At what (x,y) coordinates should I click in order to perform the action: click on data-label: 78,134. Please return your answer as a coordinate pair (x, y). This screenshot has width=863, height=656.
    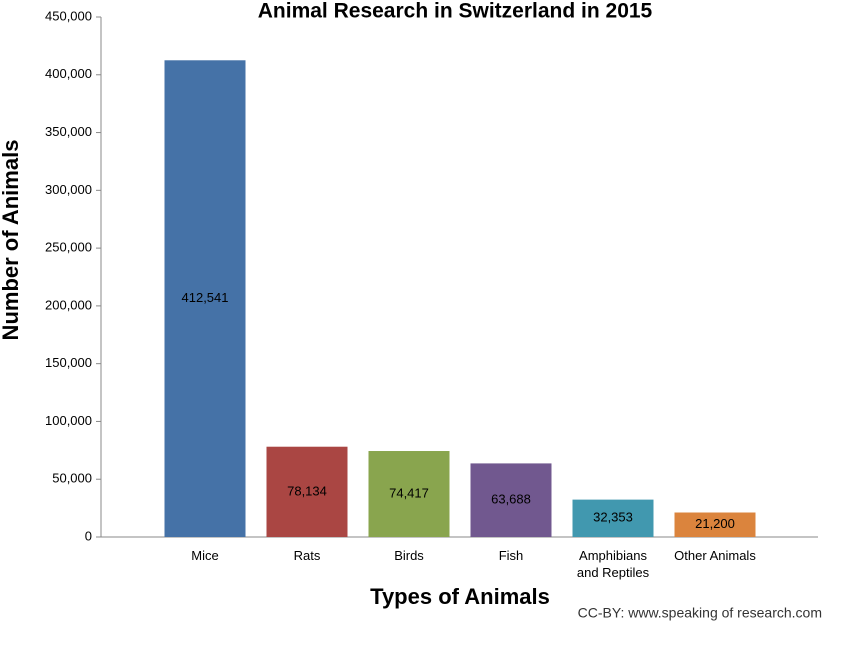
    Looking at the image, I should click on (307, 490).